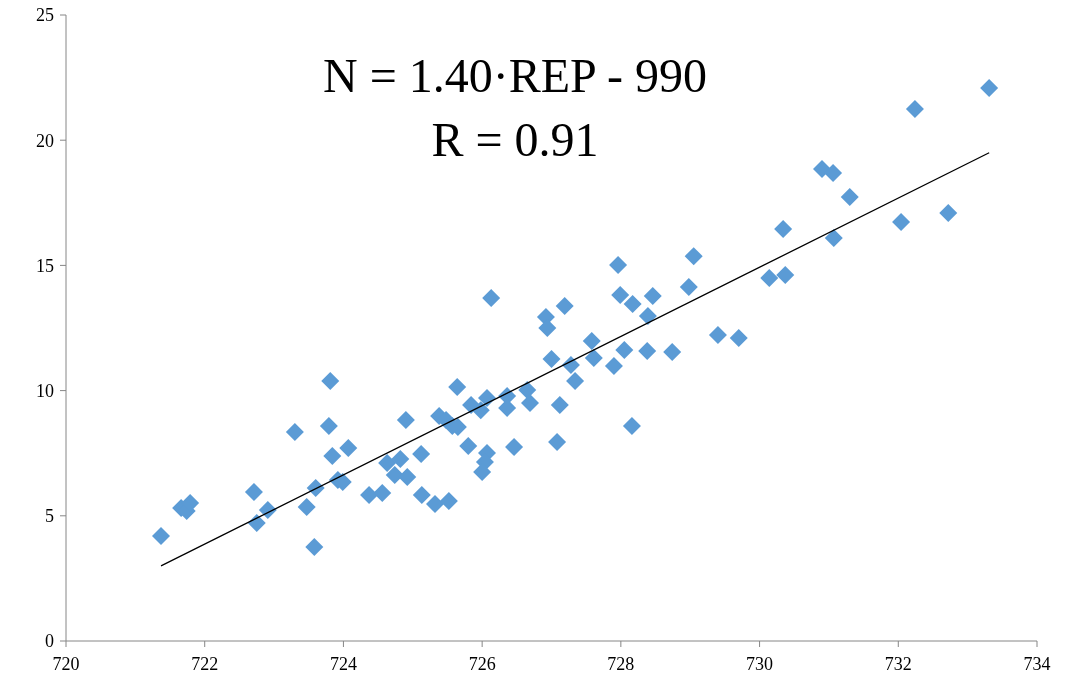  I want to click on x-tick-label: 720, so click(66, 664).